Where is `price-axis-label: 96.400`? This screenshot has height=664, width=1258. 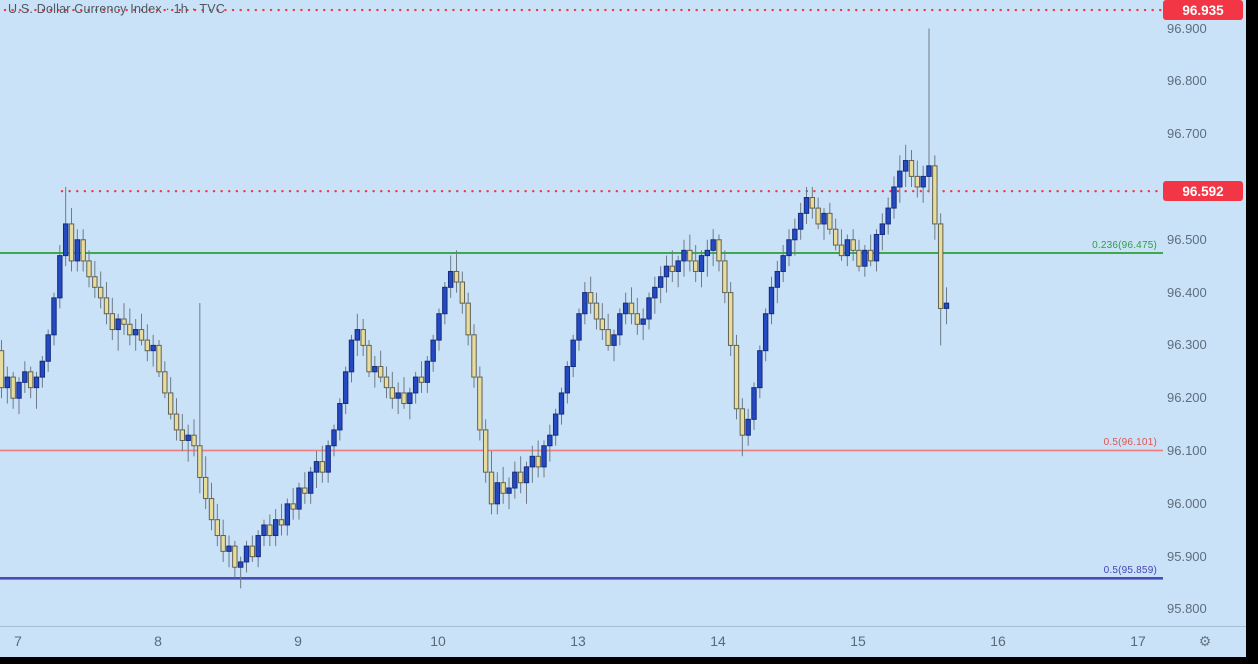
price-axis-label: 96.400 is located at coordinates (1187, 292).